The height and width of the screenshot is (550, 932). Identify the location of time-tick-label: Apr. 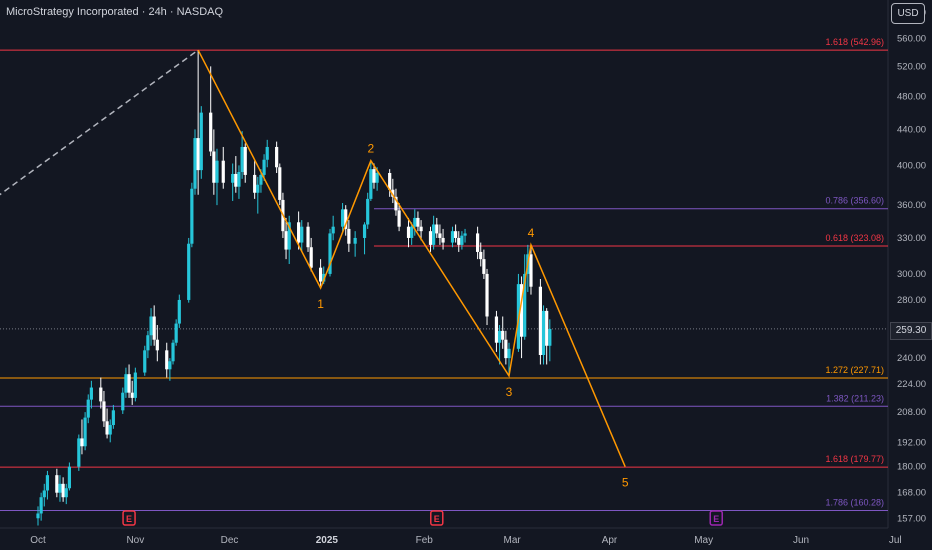
(610, 540).